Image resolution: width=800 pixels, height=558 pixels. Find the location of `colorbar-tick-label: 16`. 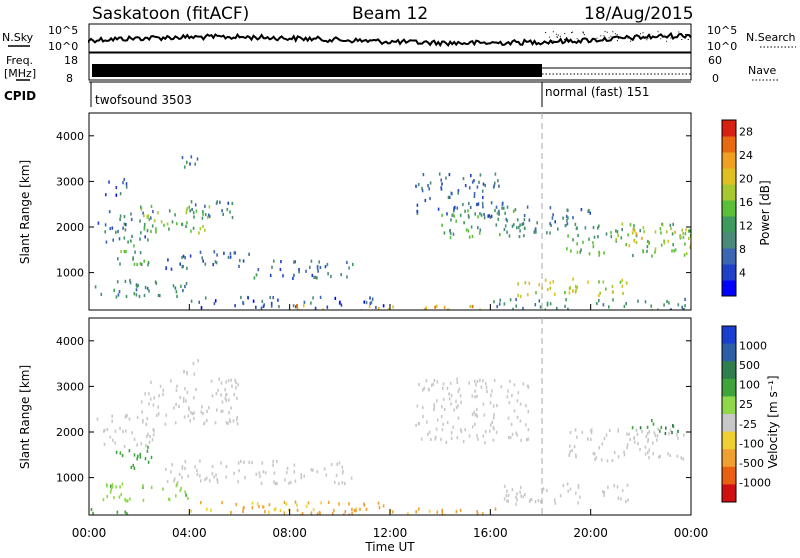

colorbar-tick-label: 16 is located at coordinates (746, 202).